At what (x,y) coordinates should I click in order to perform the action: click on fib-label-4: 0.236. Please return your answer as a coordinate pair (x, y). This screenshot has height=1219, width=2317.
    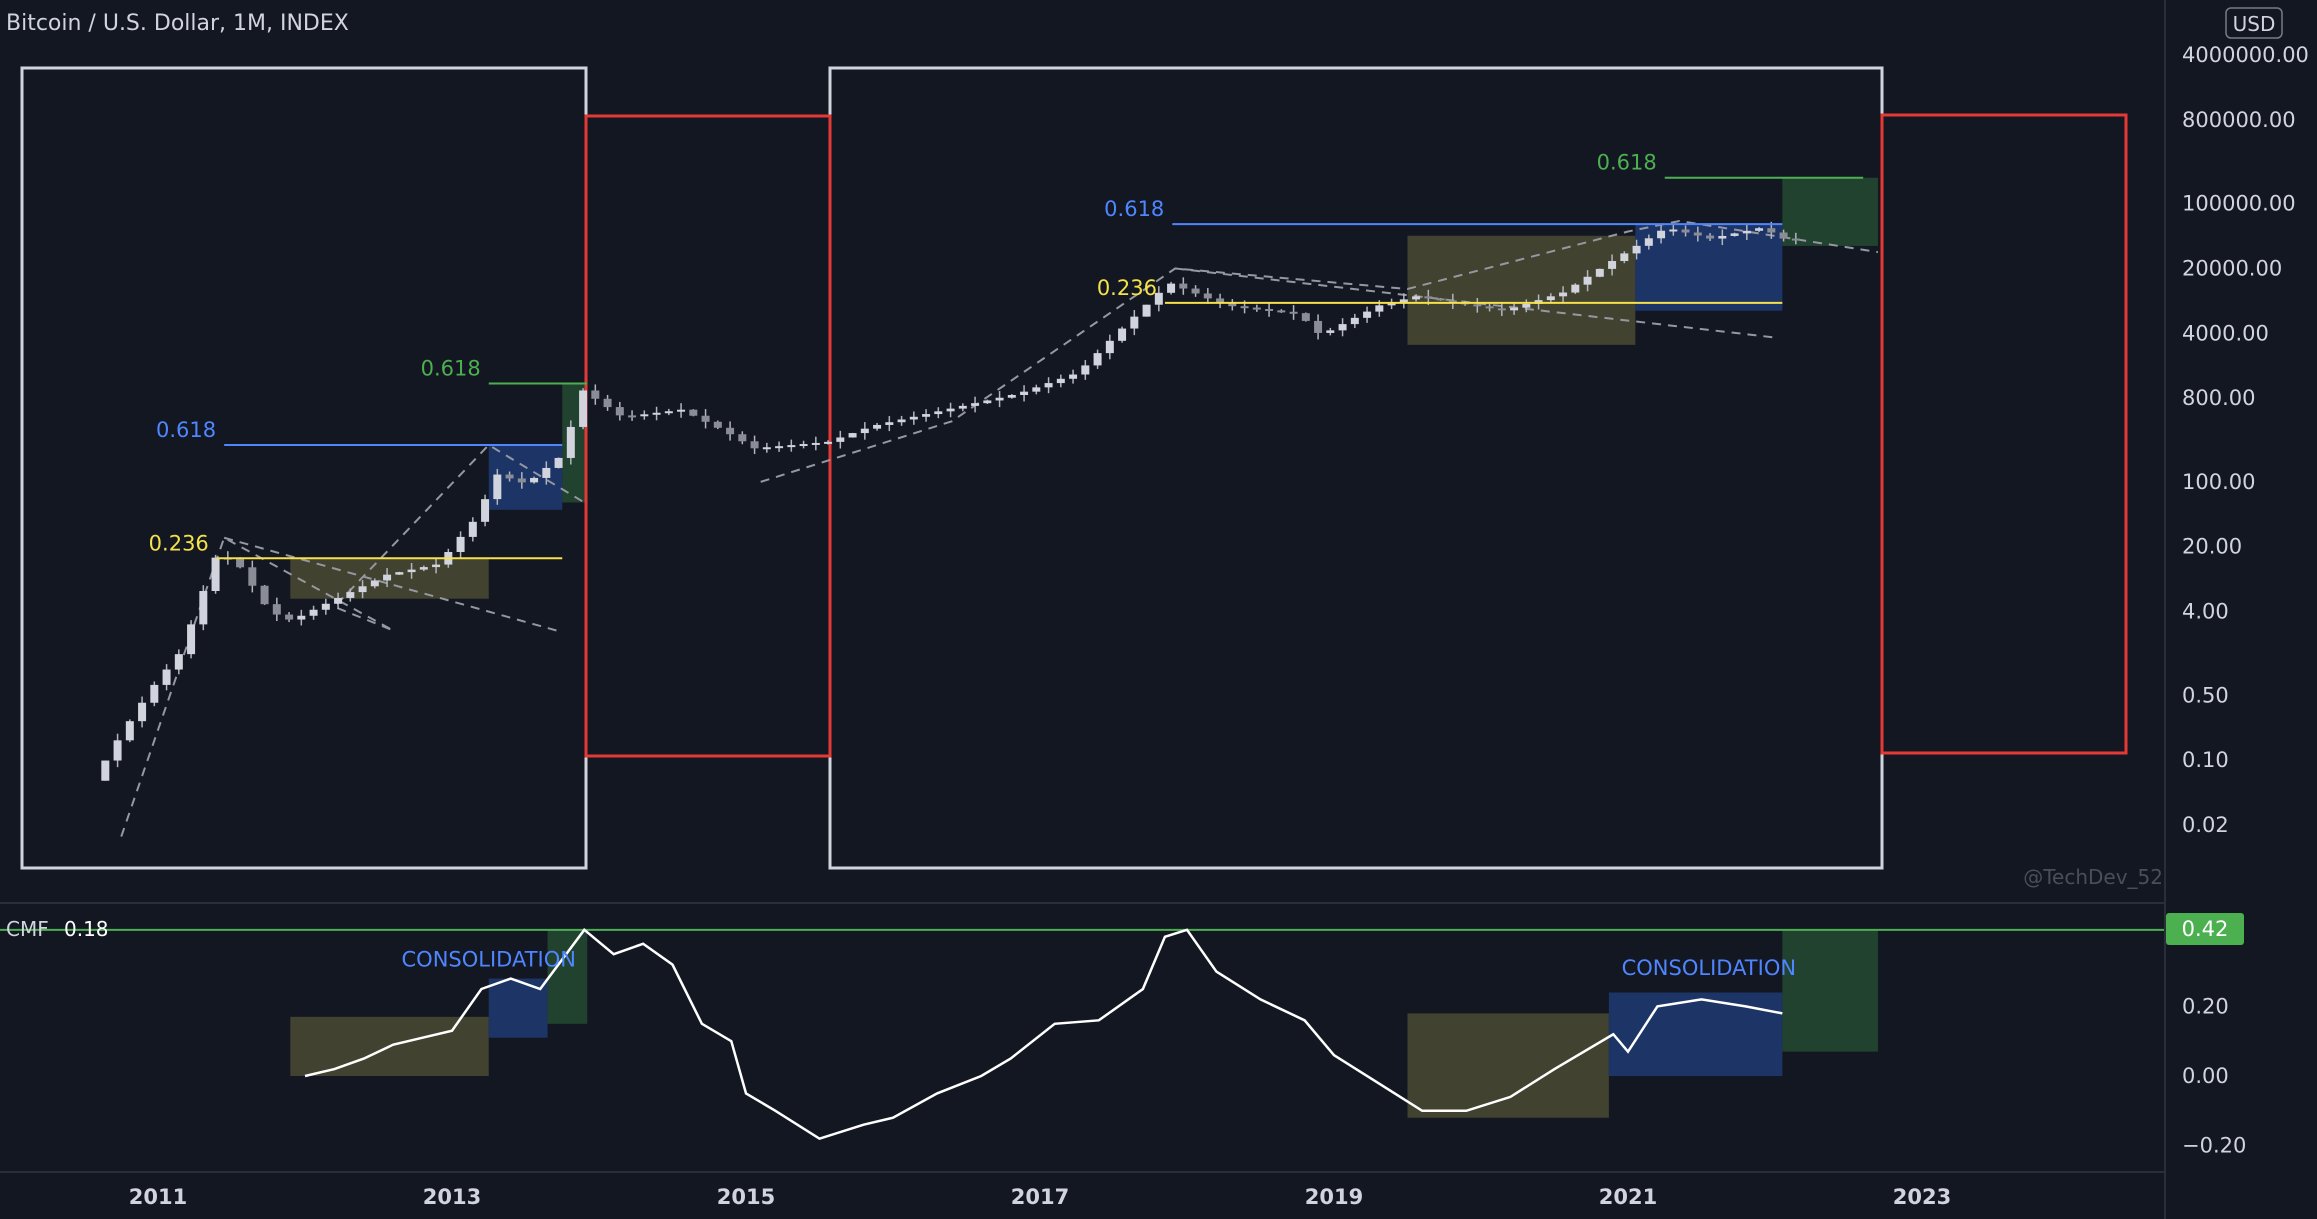
    Looking at the image, I should click on (1127, 288).